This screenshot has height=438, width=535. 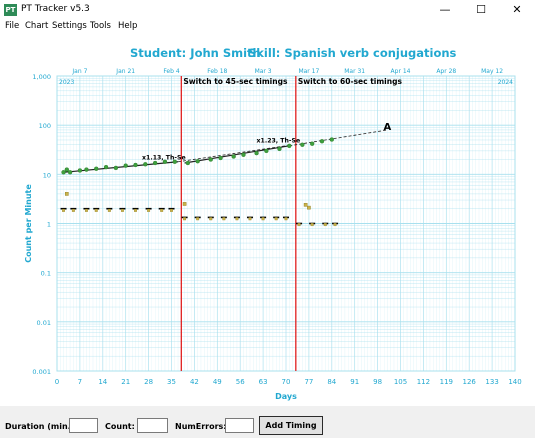 What do you see at coordinates (491, 382) in the screenshot?
I see `x-tick-label: 133` at bounding box center [491, 382].